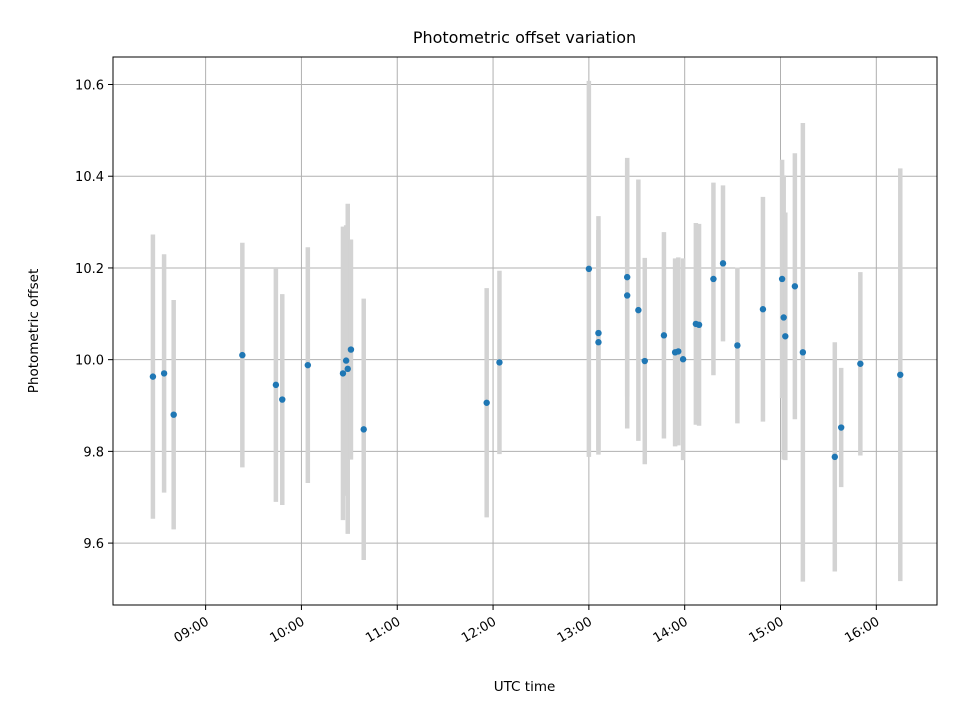 This screenshot has width=960, height=720. Describe the element at coordinates (89, 361) in the screenshot. I see `y-tick-label: 10.0` at that location.